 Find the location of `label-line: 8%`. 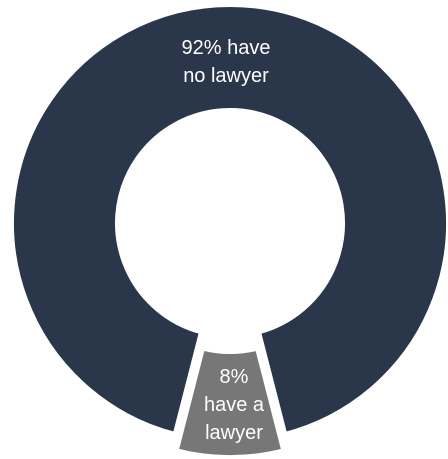

label-line: 8% is located at coordinates (234, 377).